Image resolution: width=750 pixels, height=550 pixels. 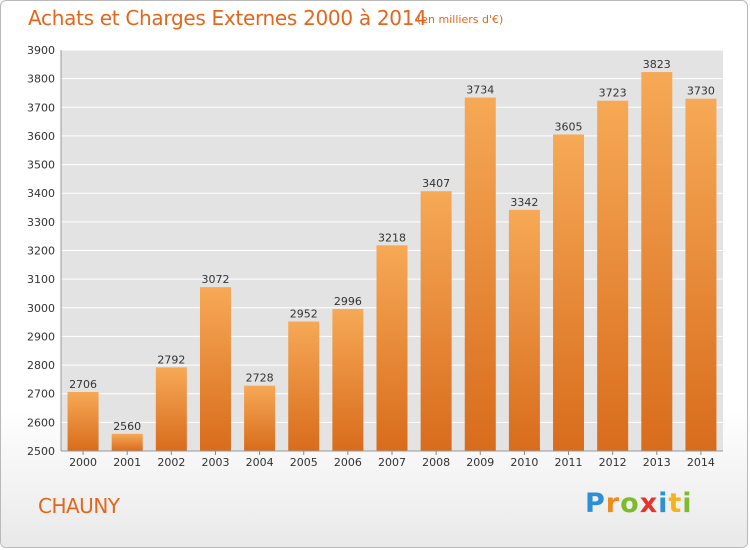 I want to click on data-label: 2996, so click(x=348, y=301).